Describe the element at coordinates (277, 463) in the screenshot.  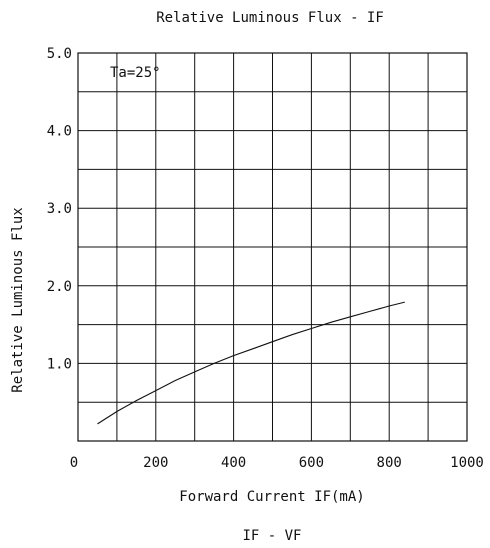
I see `x-tick-labels: 0 200 400 600 800 1000` at that location.